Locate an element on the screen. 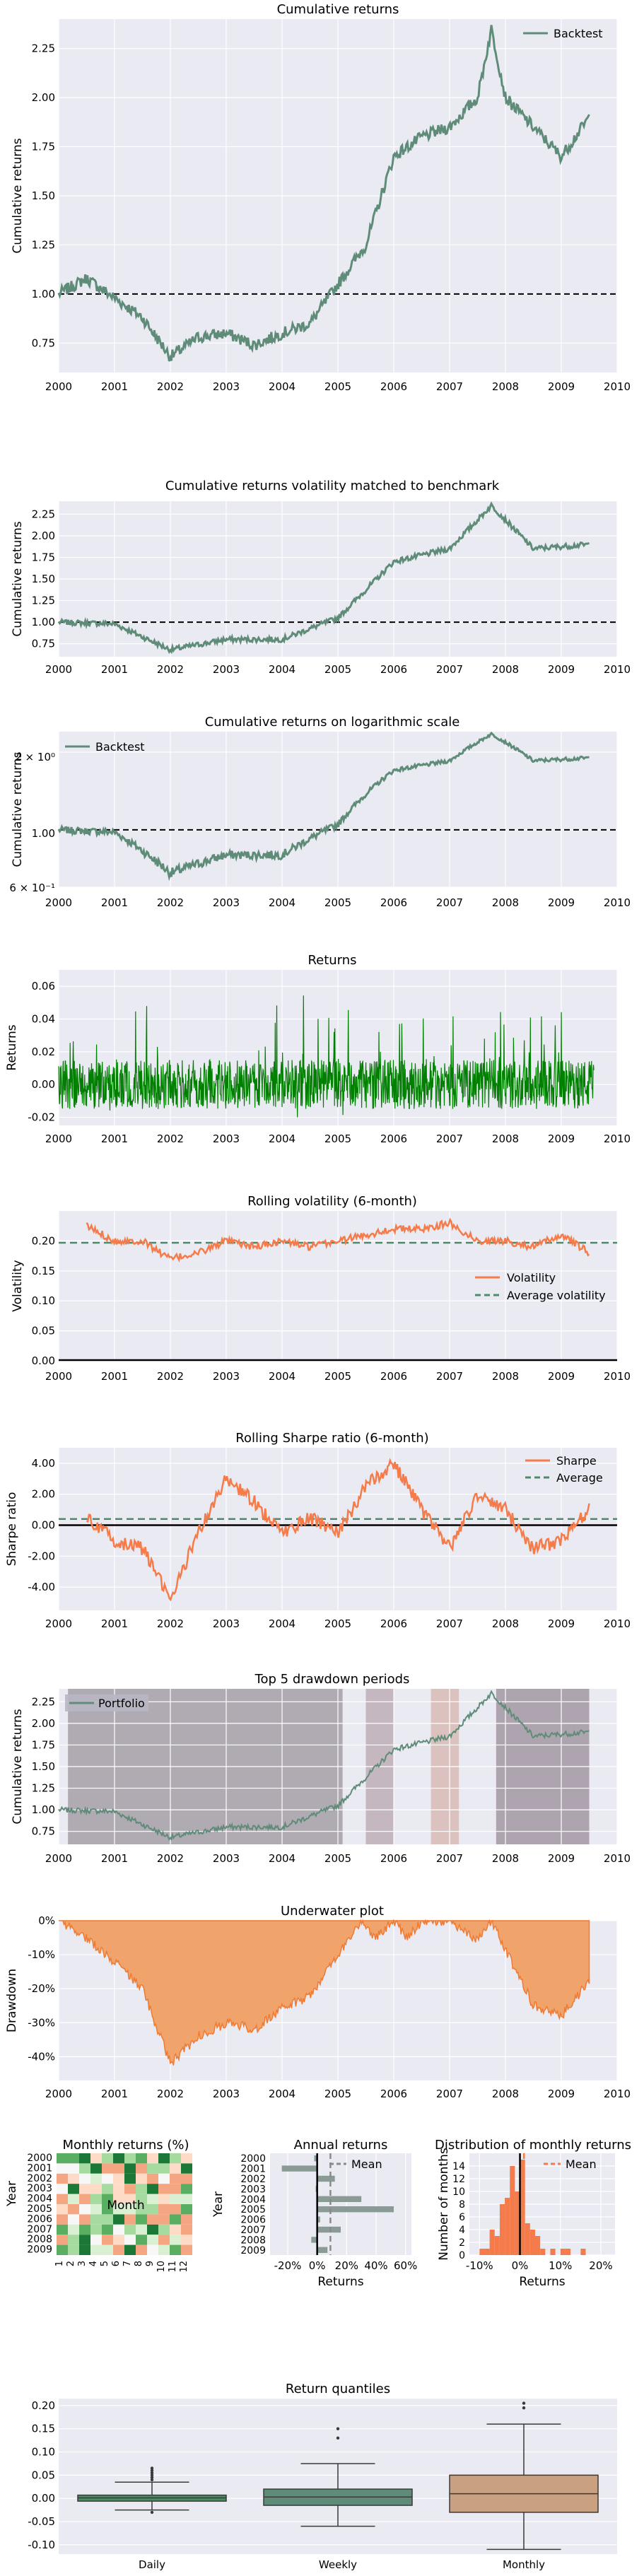  annual-ylabel: Year is located at coordinates (219, 2204).